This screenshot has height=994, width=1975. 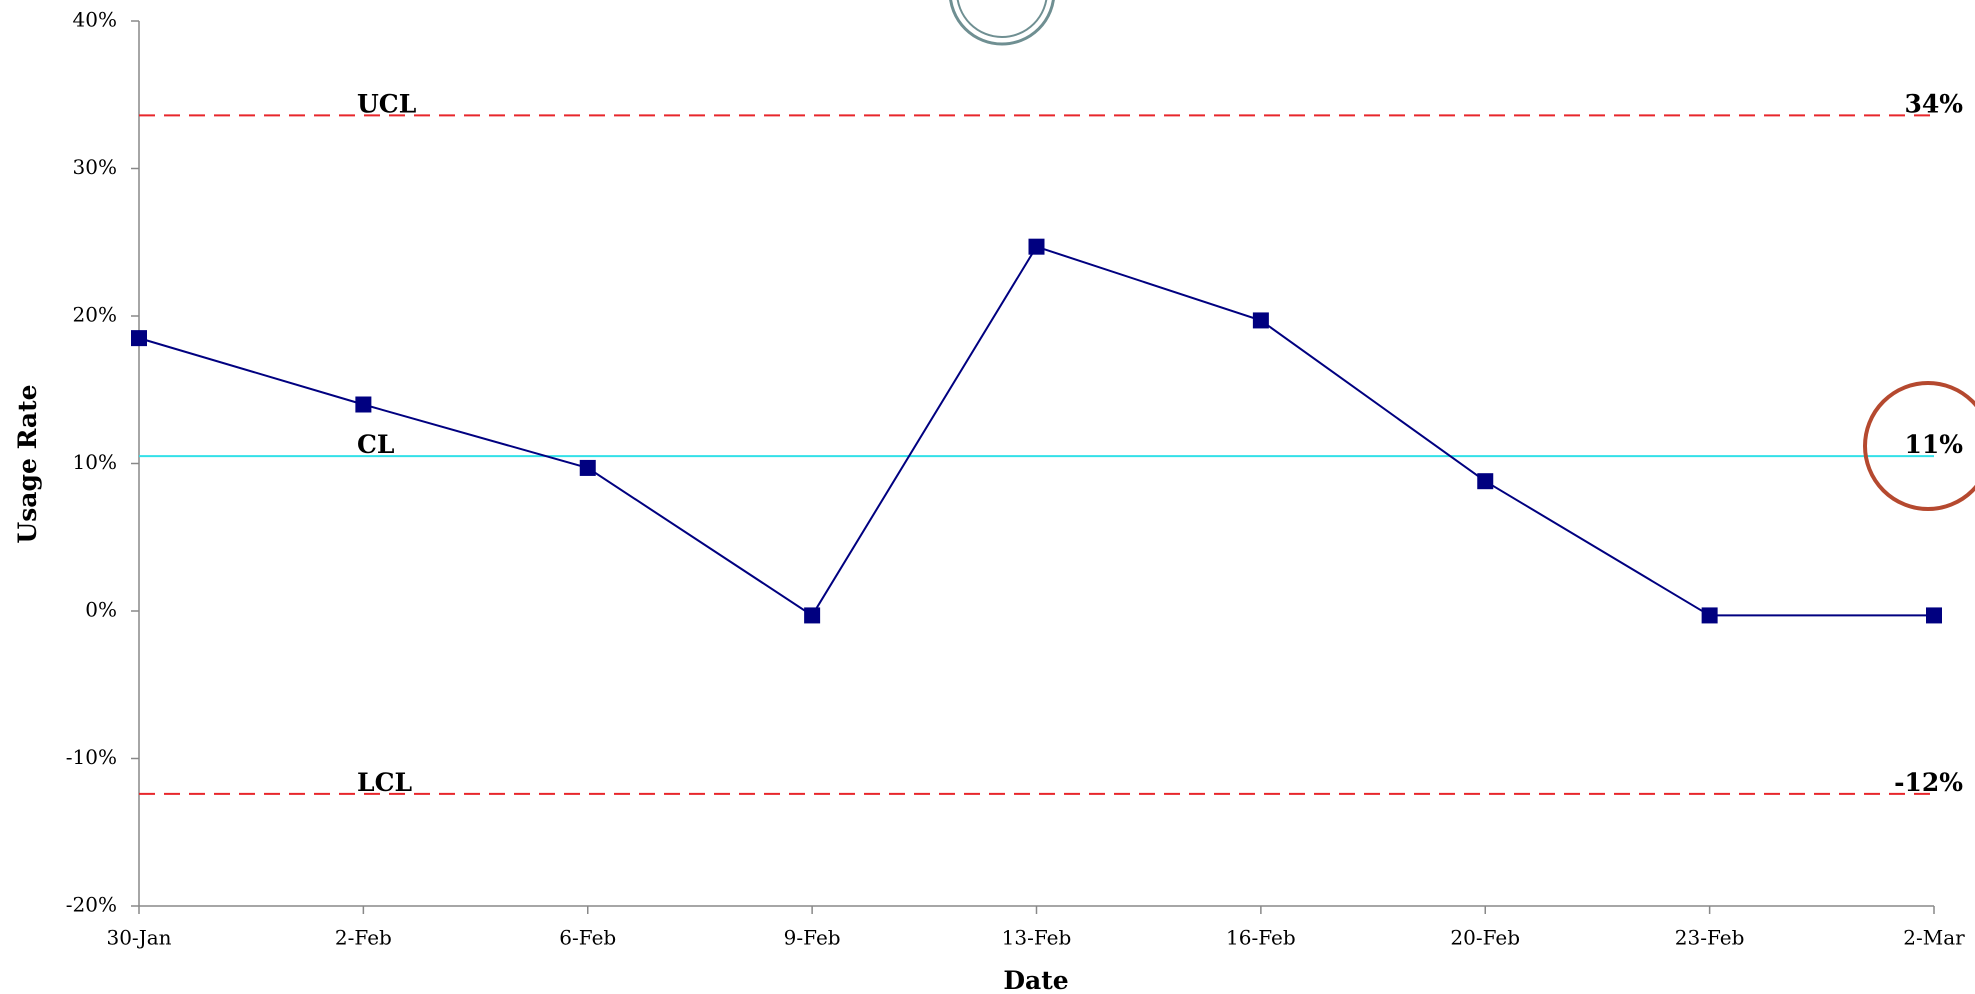 What do you see at coordinates (95, 167) in the screenshot?
I see `y-tick-label: 30%` at bounding box center [95, 167].